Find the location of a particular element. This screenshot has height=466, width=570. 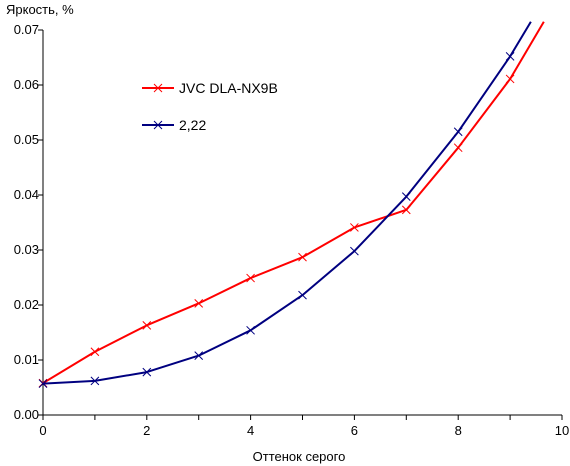

legend-label: 2,22 is located at coordinates (192, 125).